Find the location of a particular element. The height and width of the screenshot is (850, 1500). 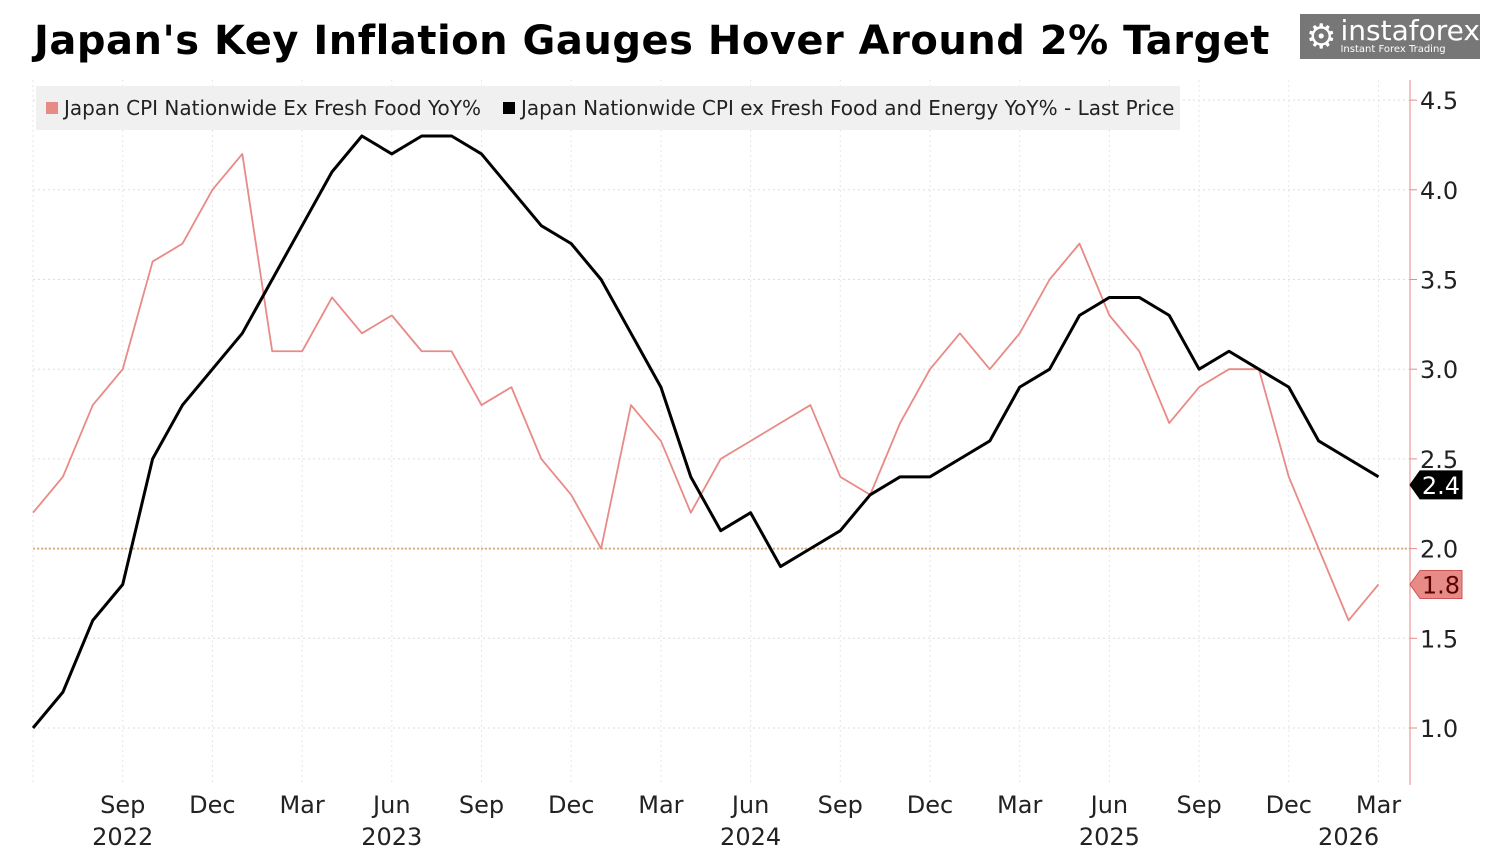

watermark-logo: ⚙ instaforex Instant Forex Trading is located at coordinates (1390, 36).